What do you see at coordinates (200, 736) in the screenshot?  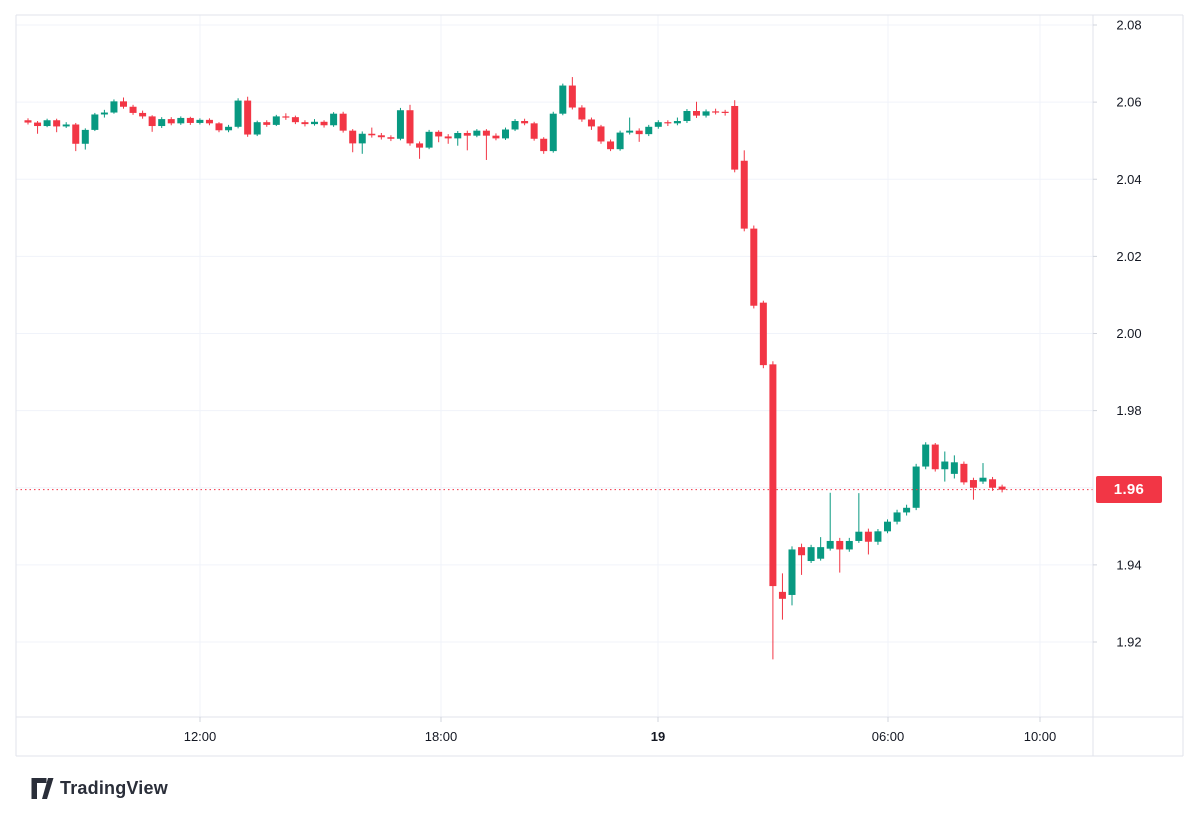 I see `time-axis-label: 12:00` at bounding box center [200, 736].